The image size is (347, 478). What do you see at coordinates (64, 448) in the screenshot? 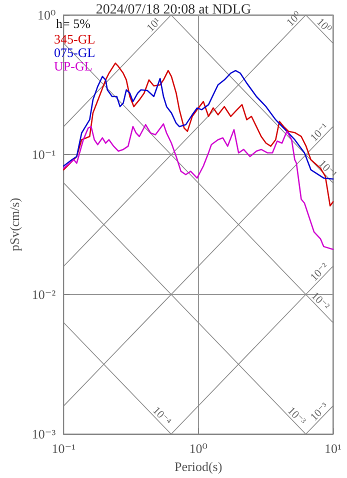
I see `x-tick-label: 10⁻¹` at bounding box center [64, 448].